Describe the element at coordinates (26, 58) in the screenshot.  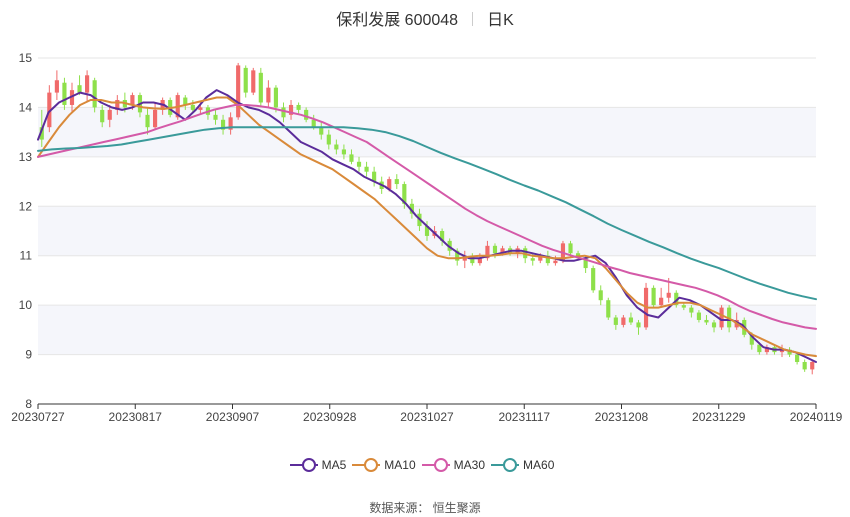
I see `y-tick-label: 15` at that location.